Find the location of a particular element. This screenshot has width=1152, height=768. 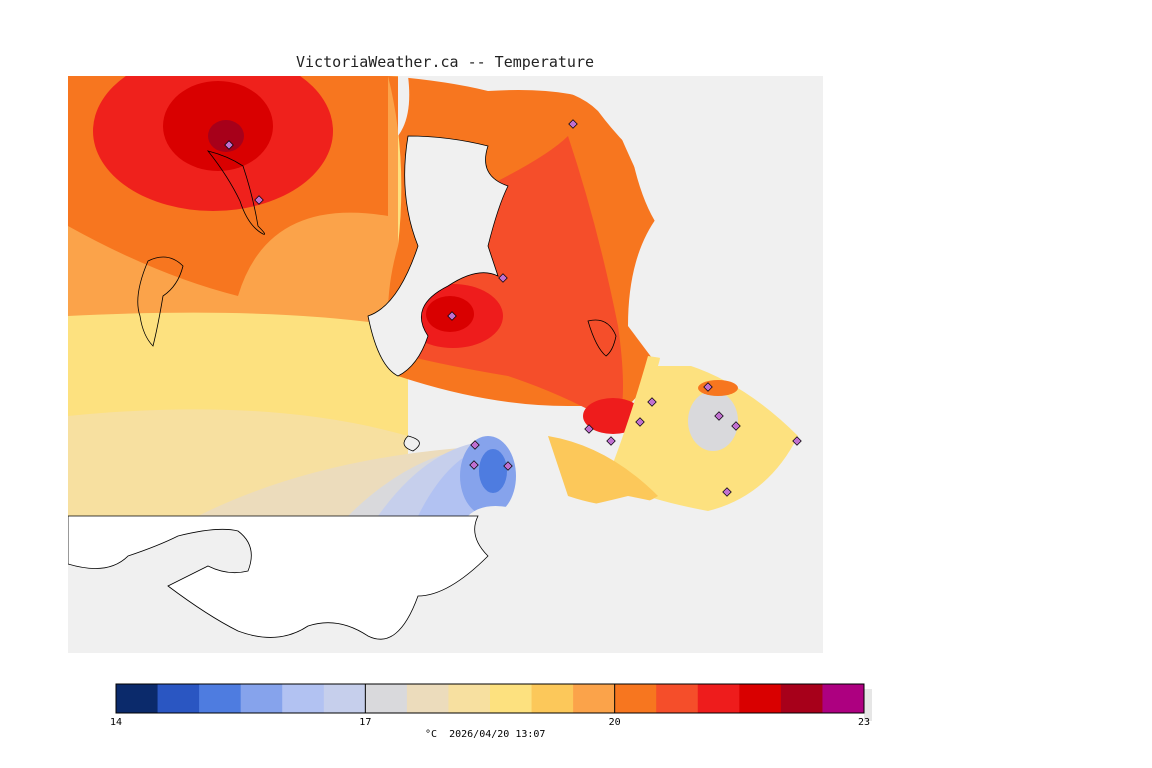

legend-tick-label: 14 is located at coordinates (116, 722).